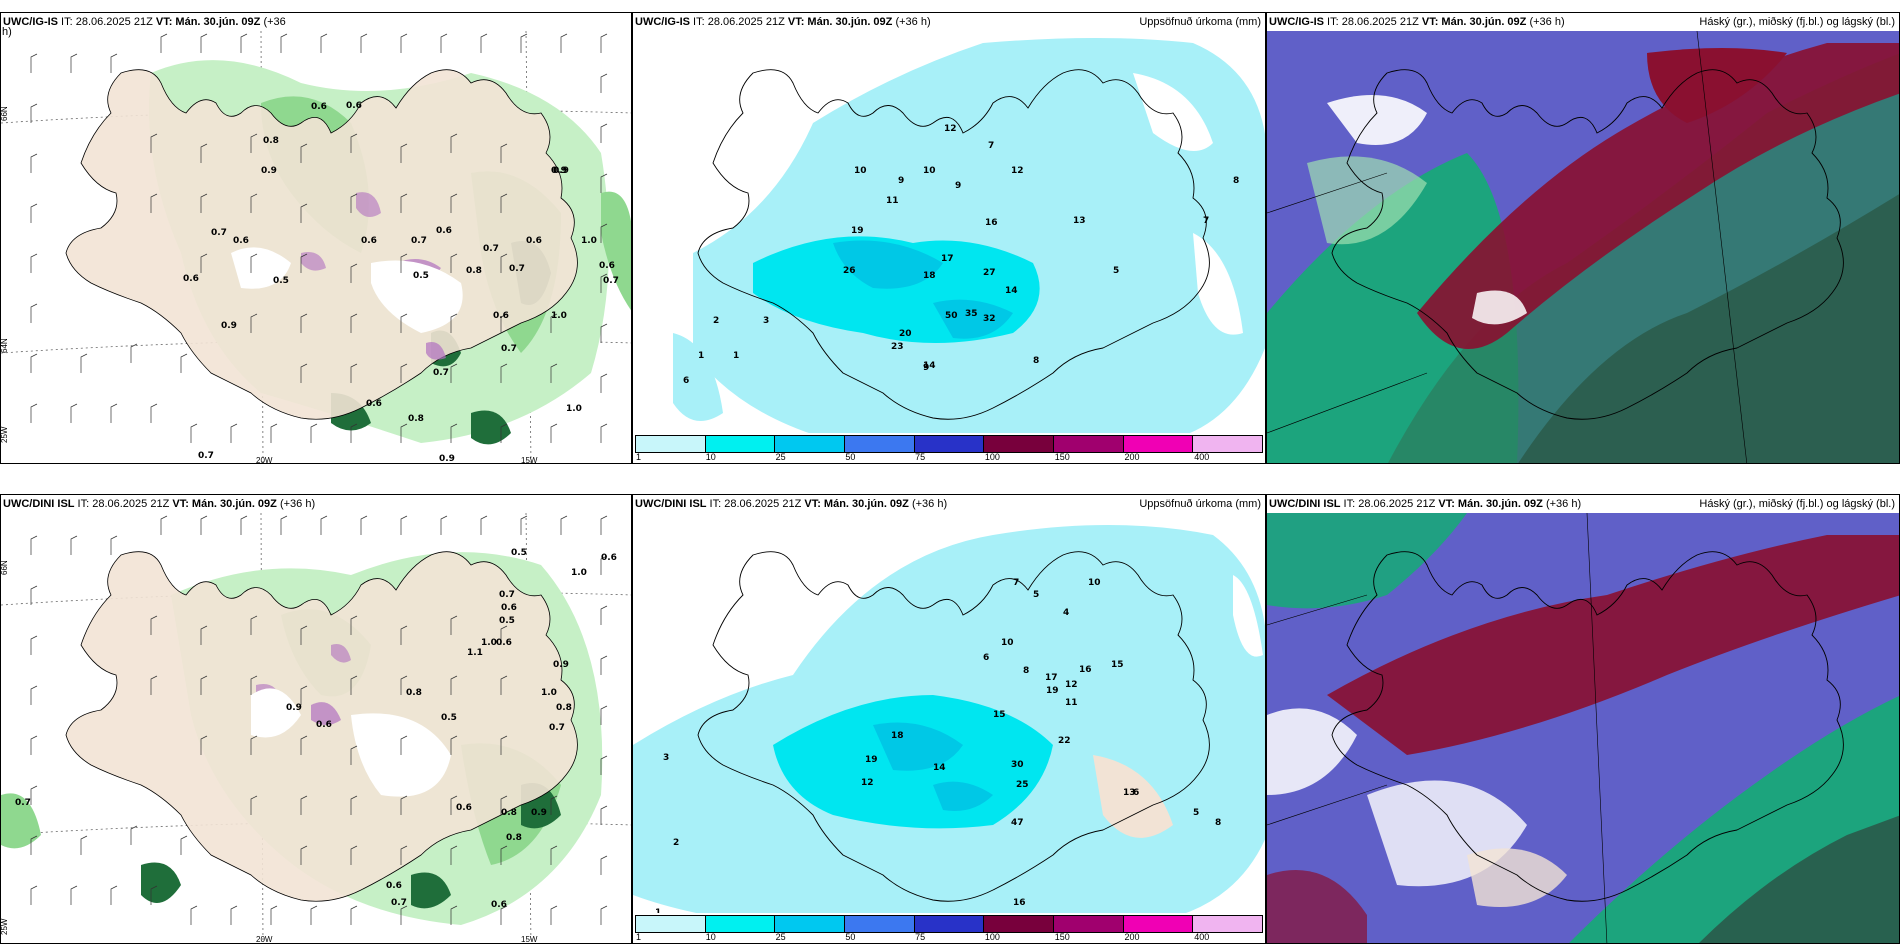  I want to click on accum-value: 16, so click(1019, 903).